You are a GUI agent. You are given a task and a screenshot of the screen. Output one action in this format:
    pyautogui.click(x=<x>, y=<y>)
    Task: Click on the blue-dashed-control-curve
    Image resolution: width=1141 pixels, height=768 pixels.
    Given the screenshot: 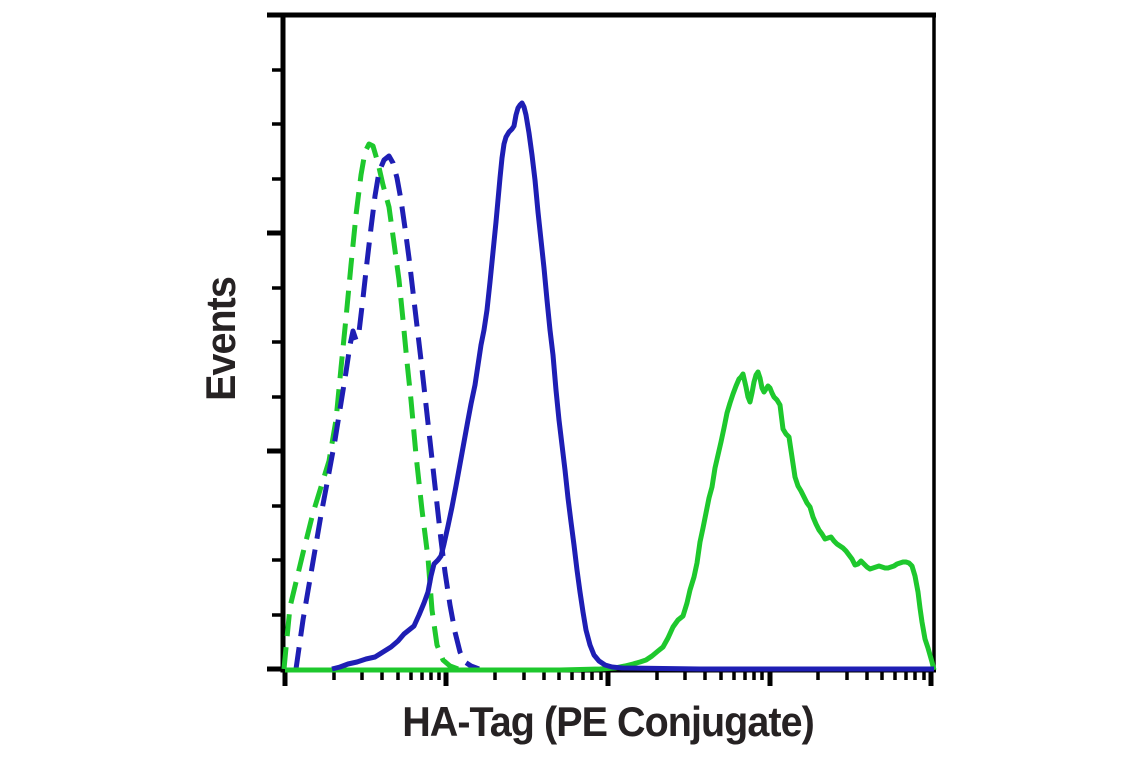 What is the action you would take?
    pyautogui.click(x=386, y=412)
    